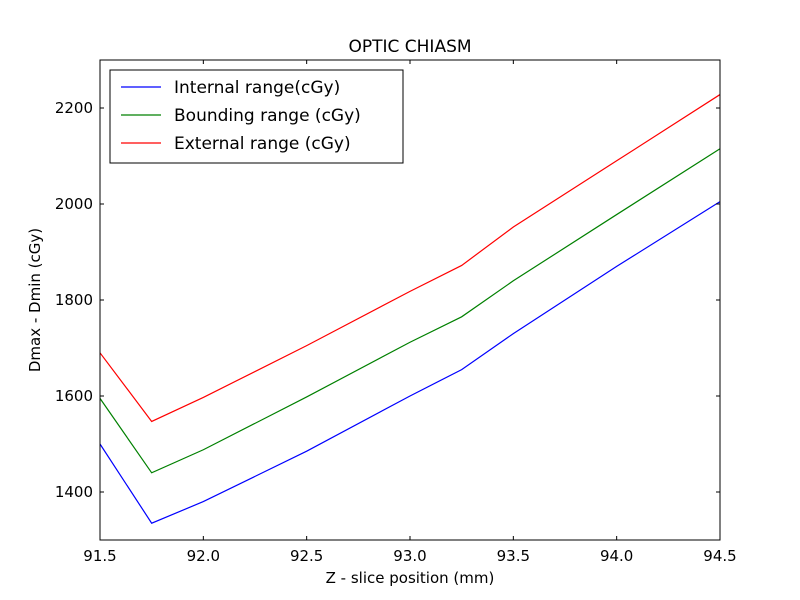  What do you see at coordinates (74, 396) in the screenshot?
I see `y-tick-label: 1600` at bounding box center [74, 396].